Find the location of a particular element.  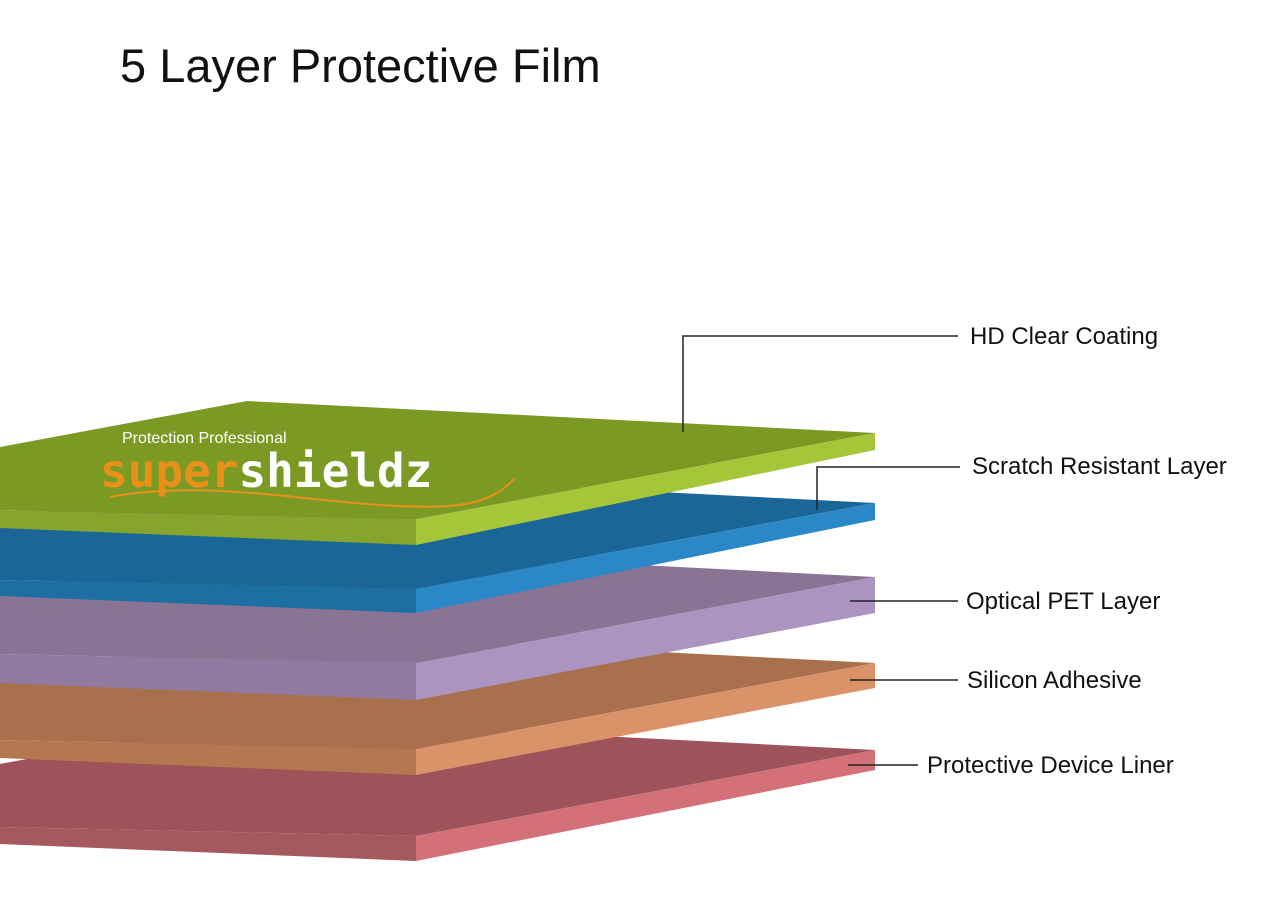

logo-swoosh is located at coordinates (312, 492).